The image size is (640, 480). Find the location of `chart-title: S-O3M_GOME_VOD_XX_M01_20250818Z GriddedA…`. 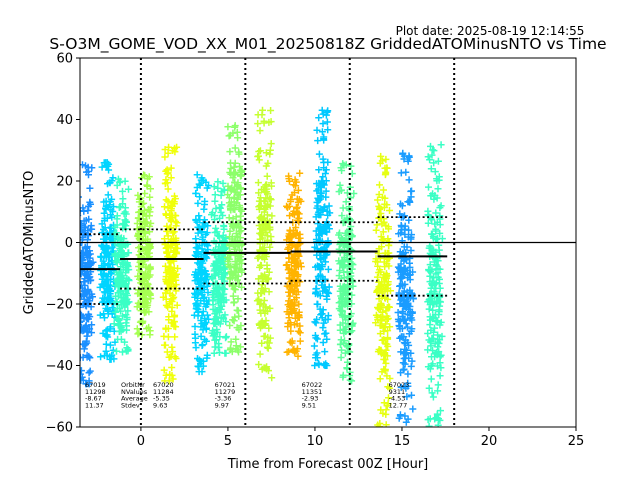

chart-title: S-O3M_GOME_VOD_XX_M01_20250818Z GriddedA… is located at coordinates (327, 44).